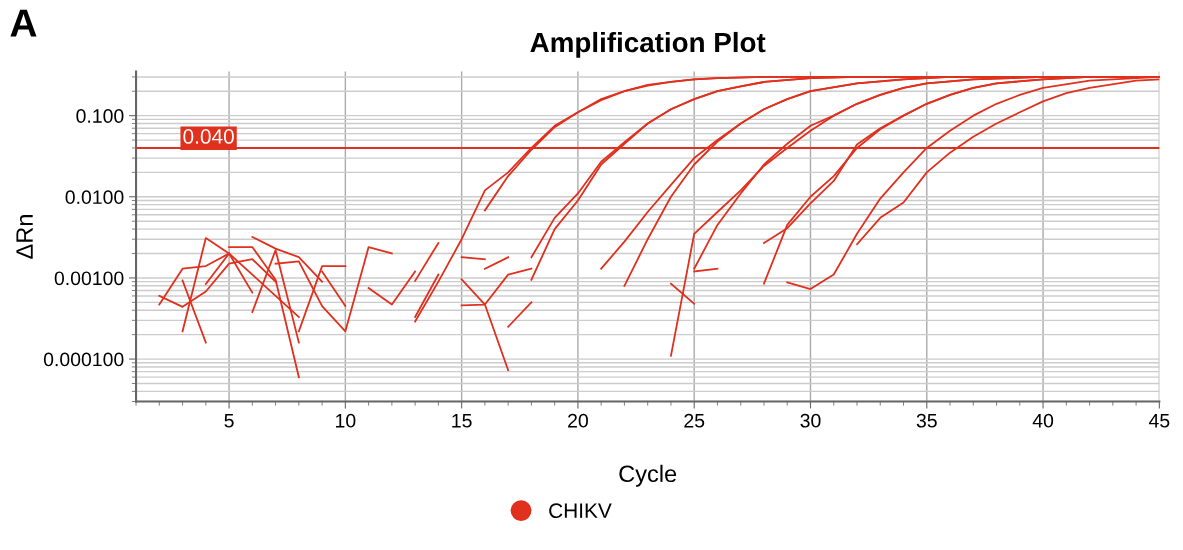 This screenshot has height=550, width=1183. Describe the element at coordinates (1159, 421) in the screenshot. I see `x-tick-label: 45` at that location.